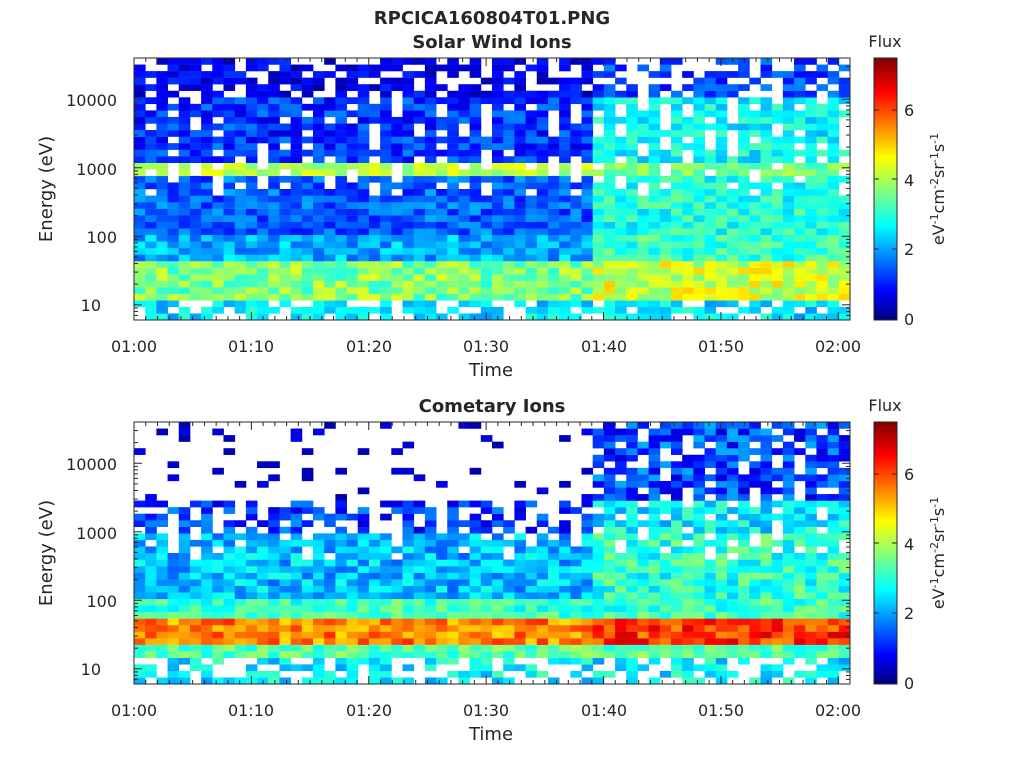 The width and height of the screenshot is (1024, 772). Describe the element at coordinates (838, 710) in the screenshot. I see `x-tick-label: 02:00` at that location.